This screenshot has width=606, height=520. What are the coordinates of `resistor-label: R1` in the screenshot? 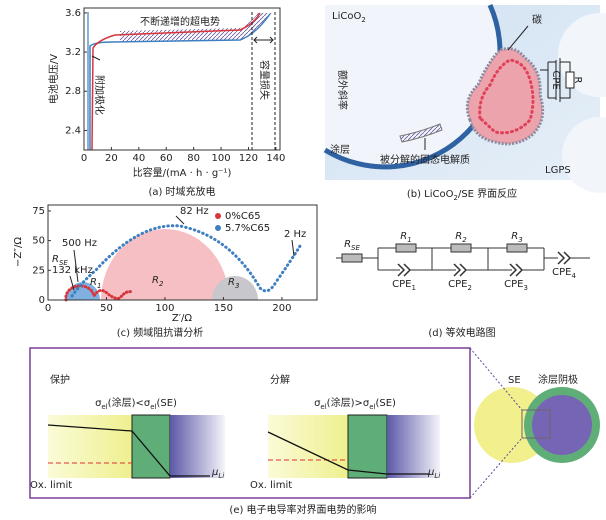 It's located at (405, 237).